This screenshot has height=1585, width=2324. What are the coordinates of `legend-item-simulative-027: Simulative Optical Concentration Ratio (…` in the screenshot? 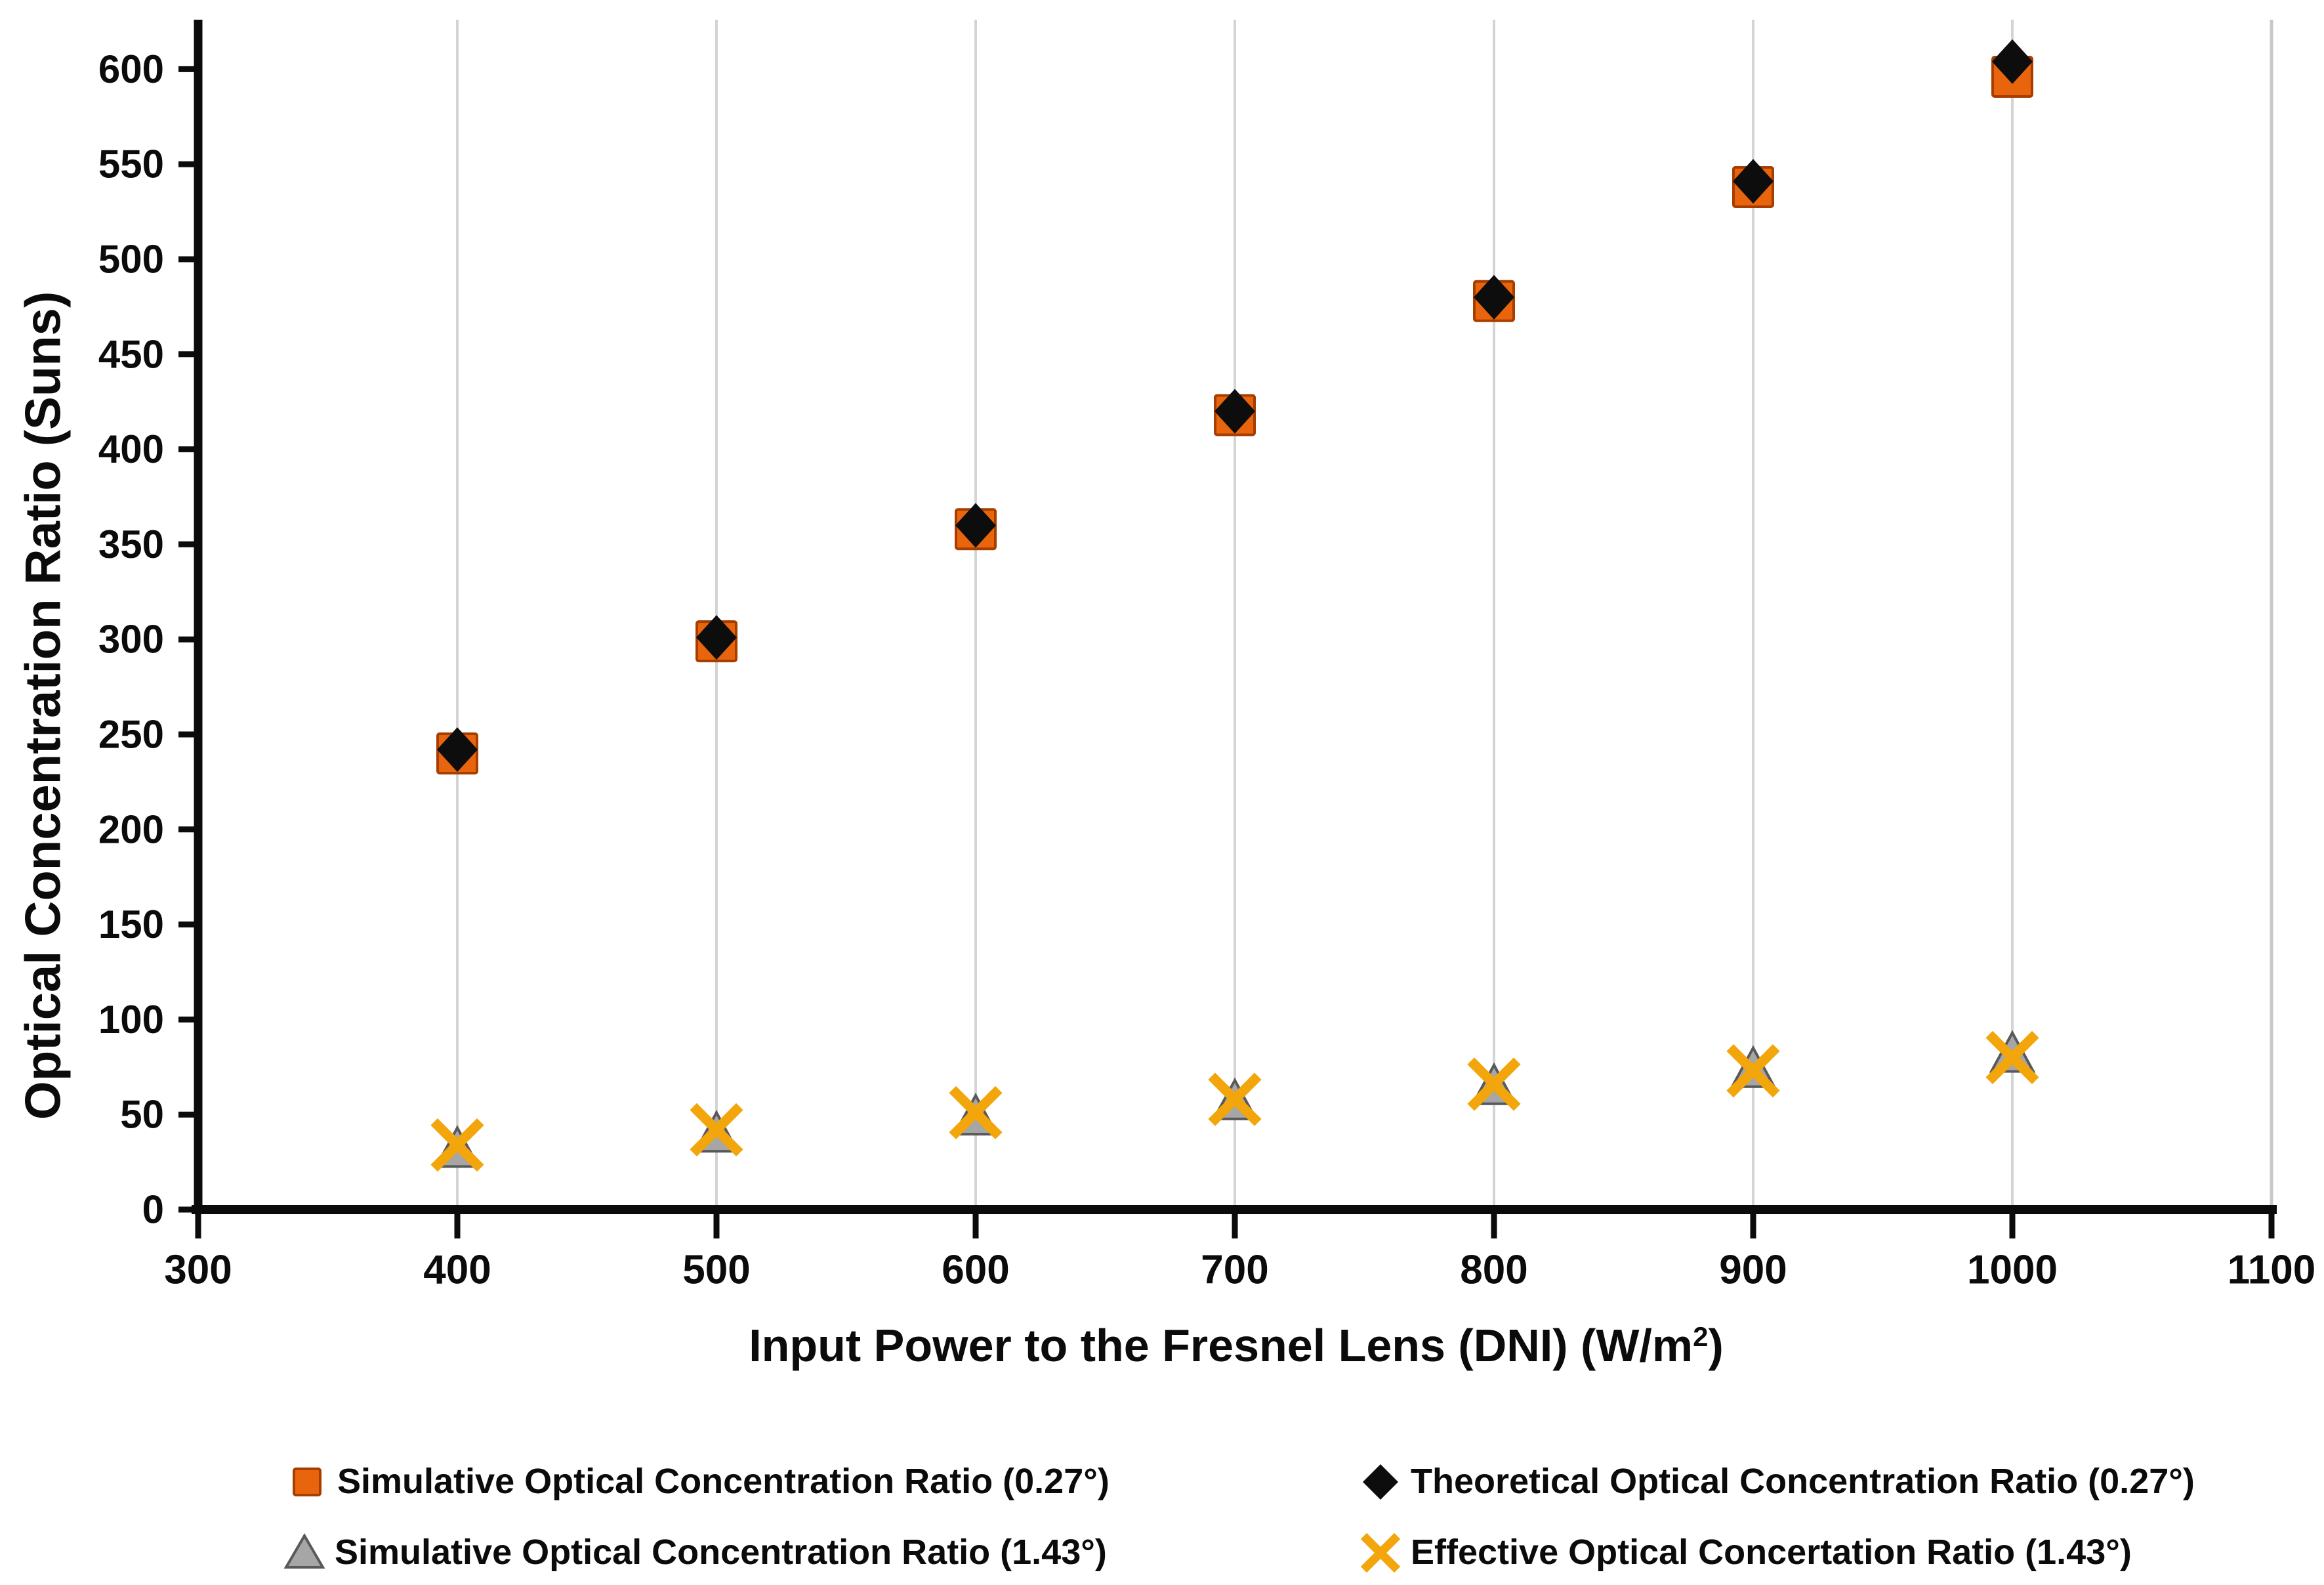 It's located at (698, 1481).